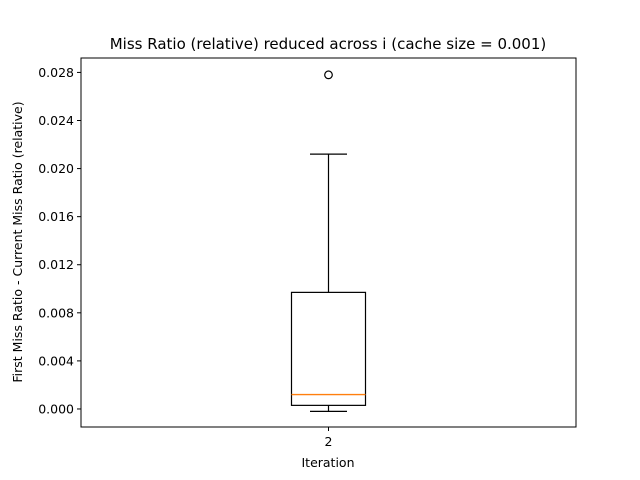 The image size is (640, 480). What do you see at coordinates (56, 408) in the screenshot?
I see `y-tick-label: 0.000` at bounding box center [56, 408].